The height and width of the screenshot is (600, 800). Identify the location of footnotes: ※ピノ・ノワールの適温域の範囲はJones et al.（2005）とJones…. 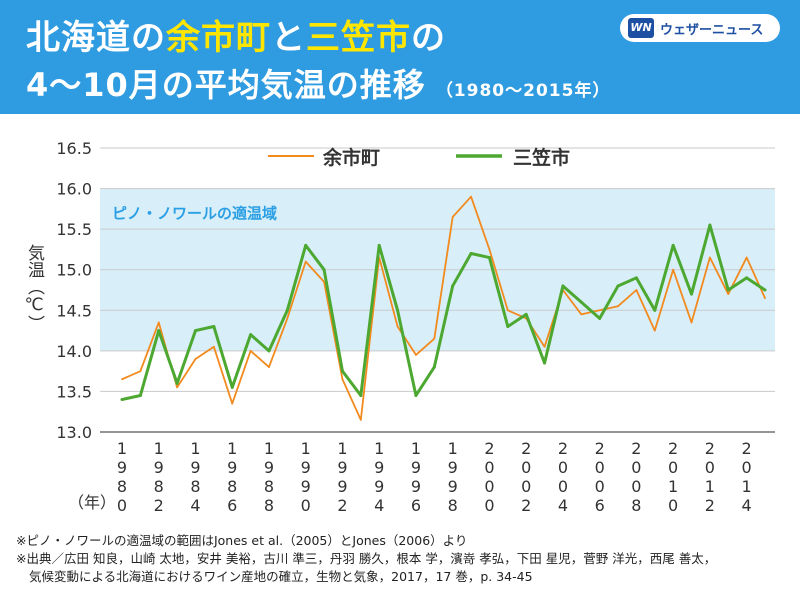
(406, 559).